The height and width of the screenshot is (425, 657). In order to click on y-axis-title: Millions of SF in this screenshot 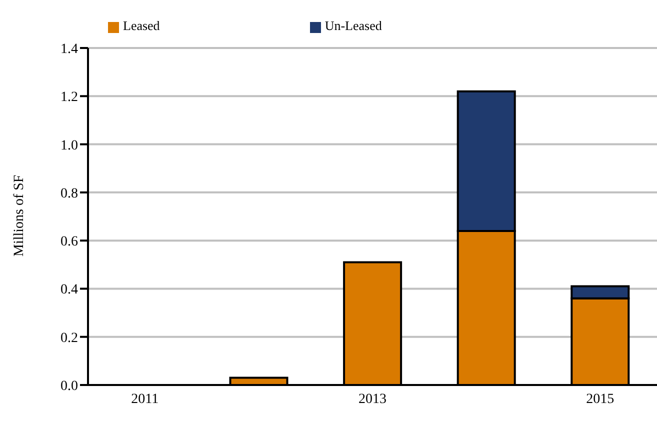, I will do `click(19, 215)`.